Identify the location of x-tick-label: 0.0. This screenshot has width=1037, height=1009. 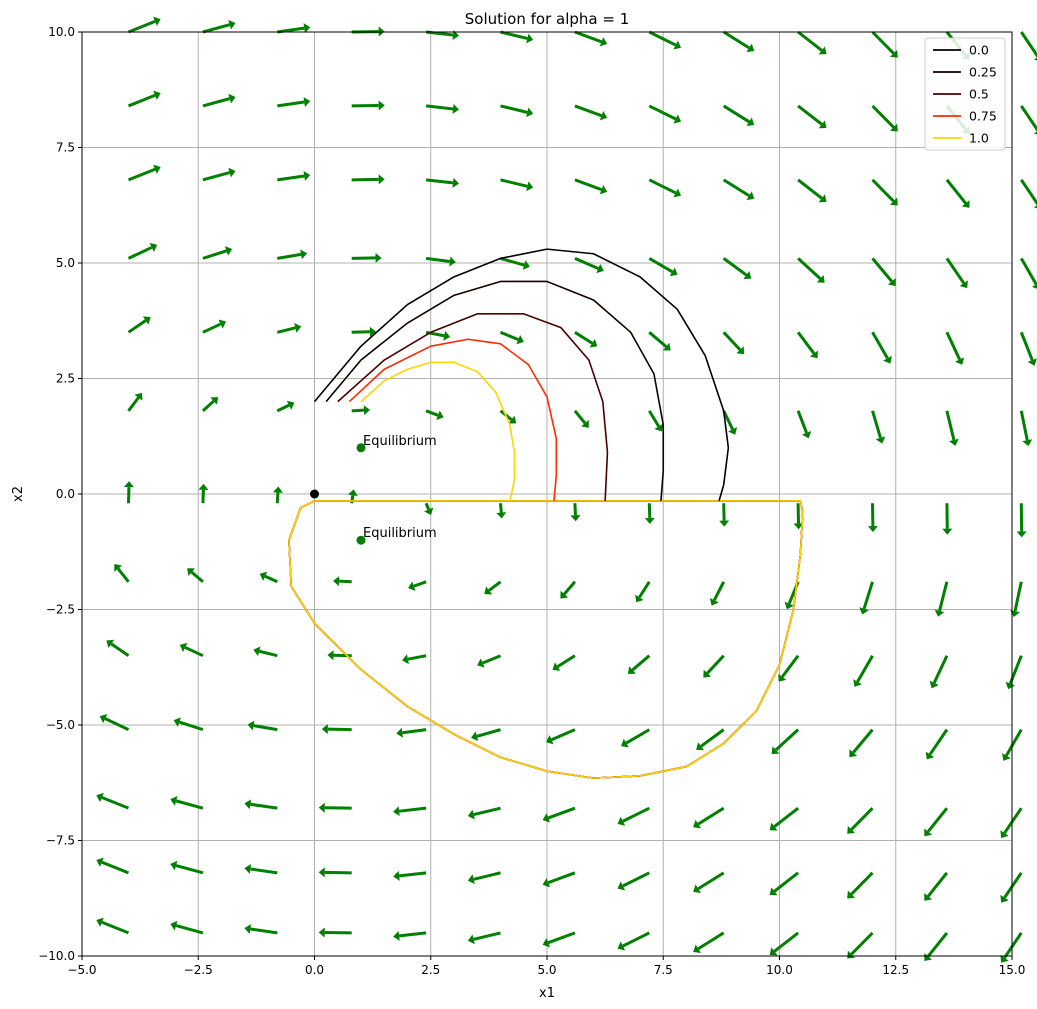
(314, 970).